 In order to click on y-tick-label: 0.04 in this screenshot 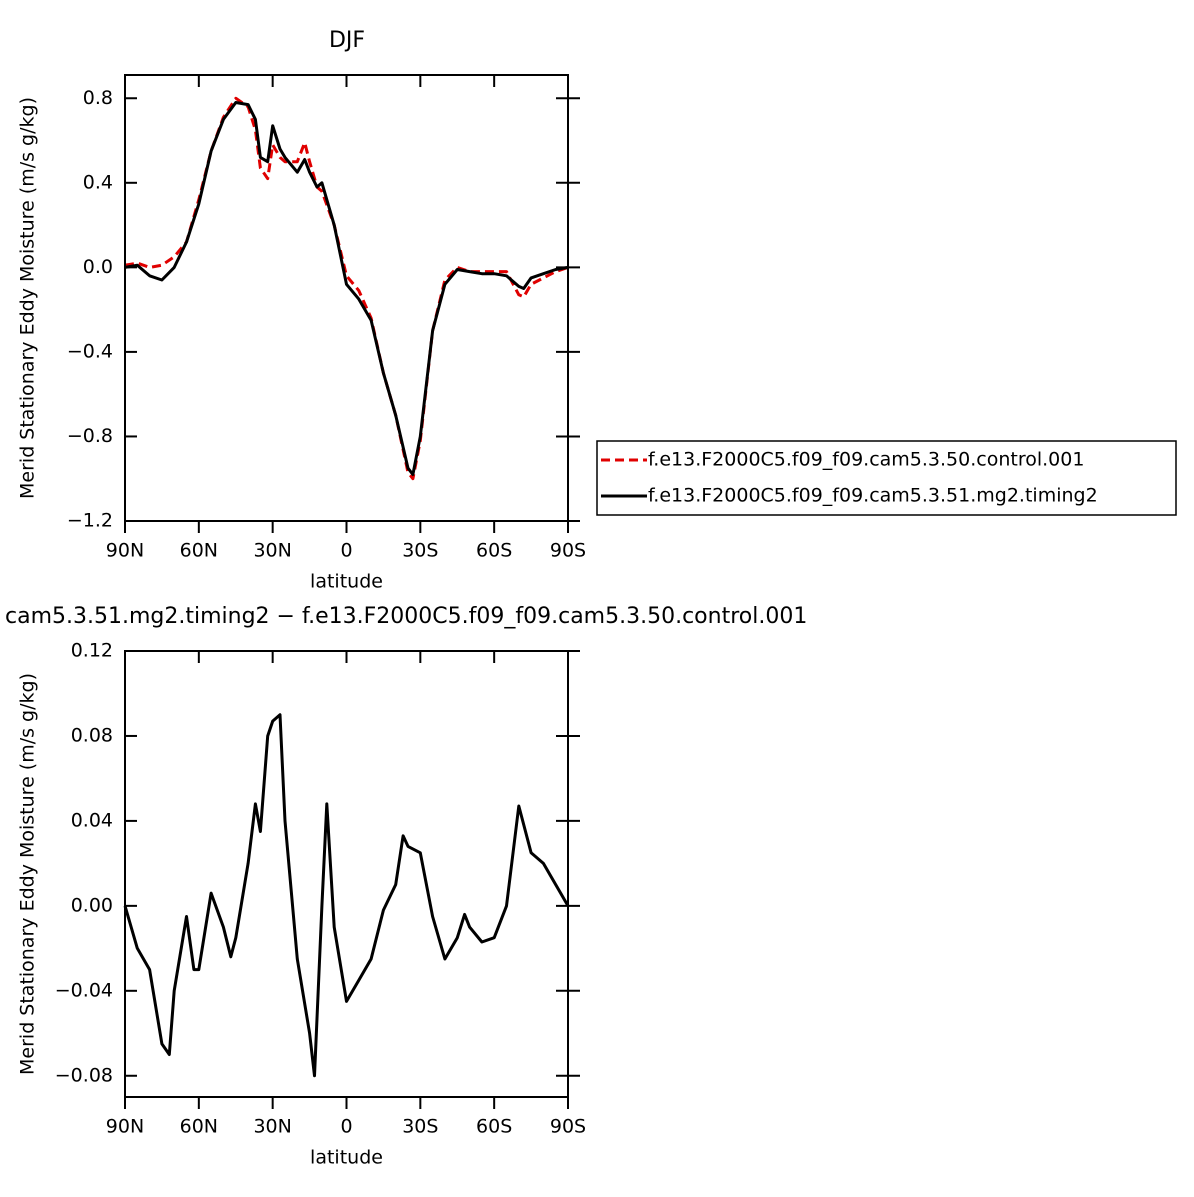, I will do `click(92, 820)`.